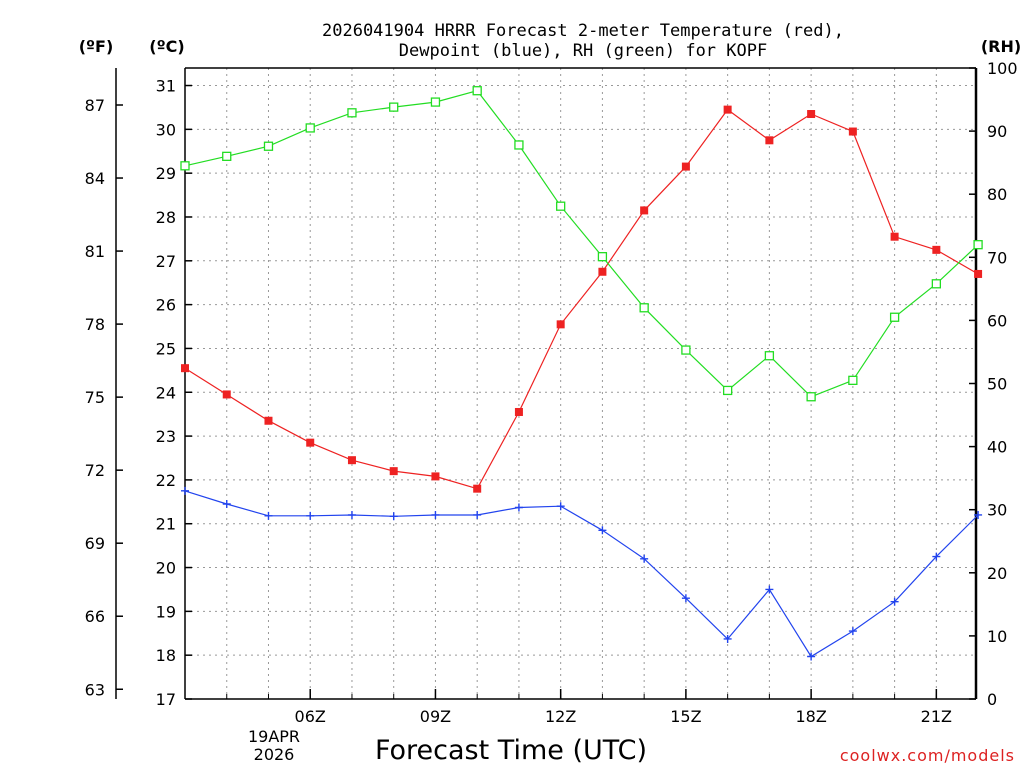  Describe the element at coordinates (997, 510) in the screenshot. I see `rh-tick-label: 30` at that location.